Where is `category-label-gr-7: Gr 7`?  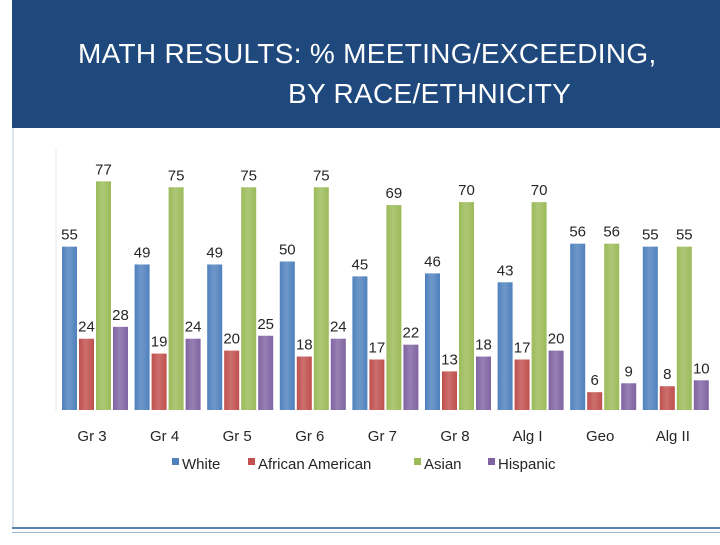
category-label-gr-7: Gr 7 is located at coordinates (382, 436).